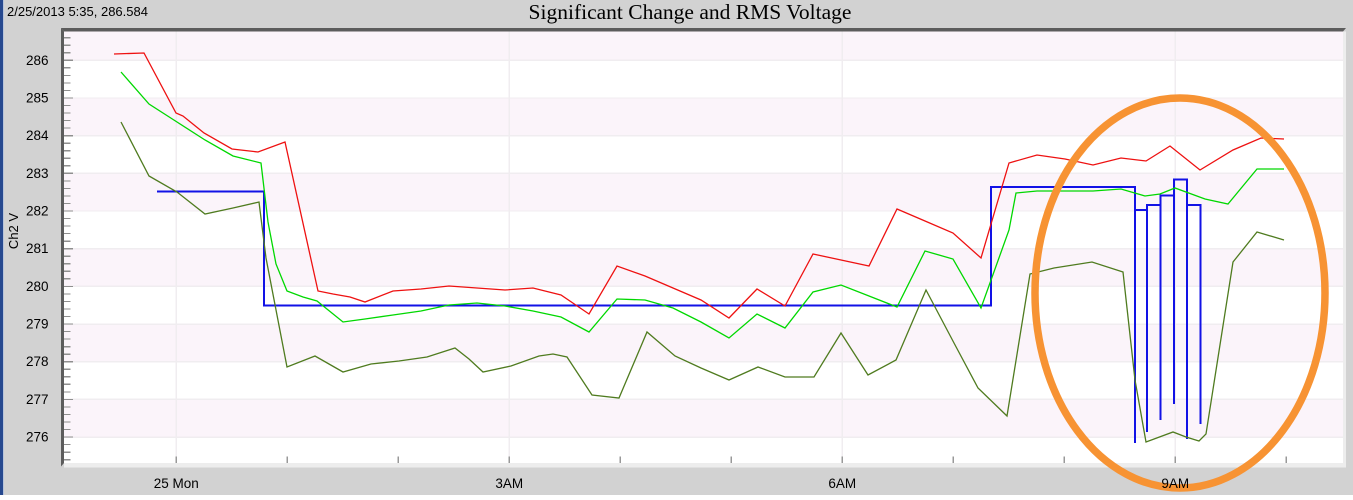 This screenshot has width=1353, height=500. I want to click on svg-text: 277, so click(37, 399).